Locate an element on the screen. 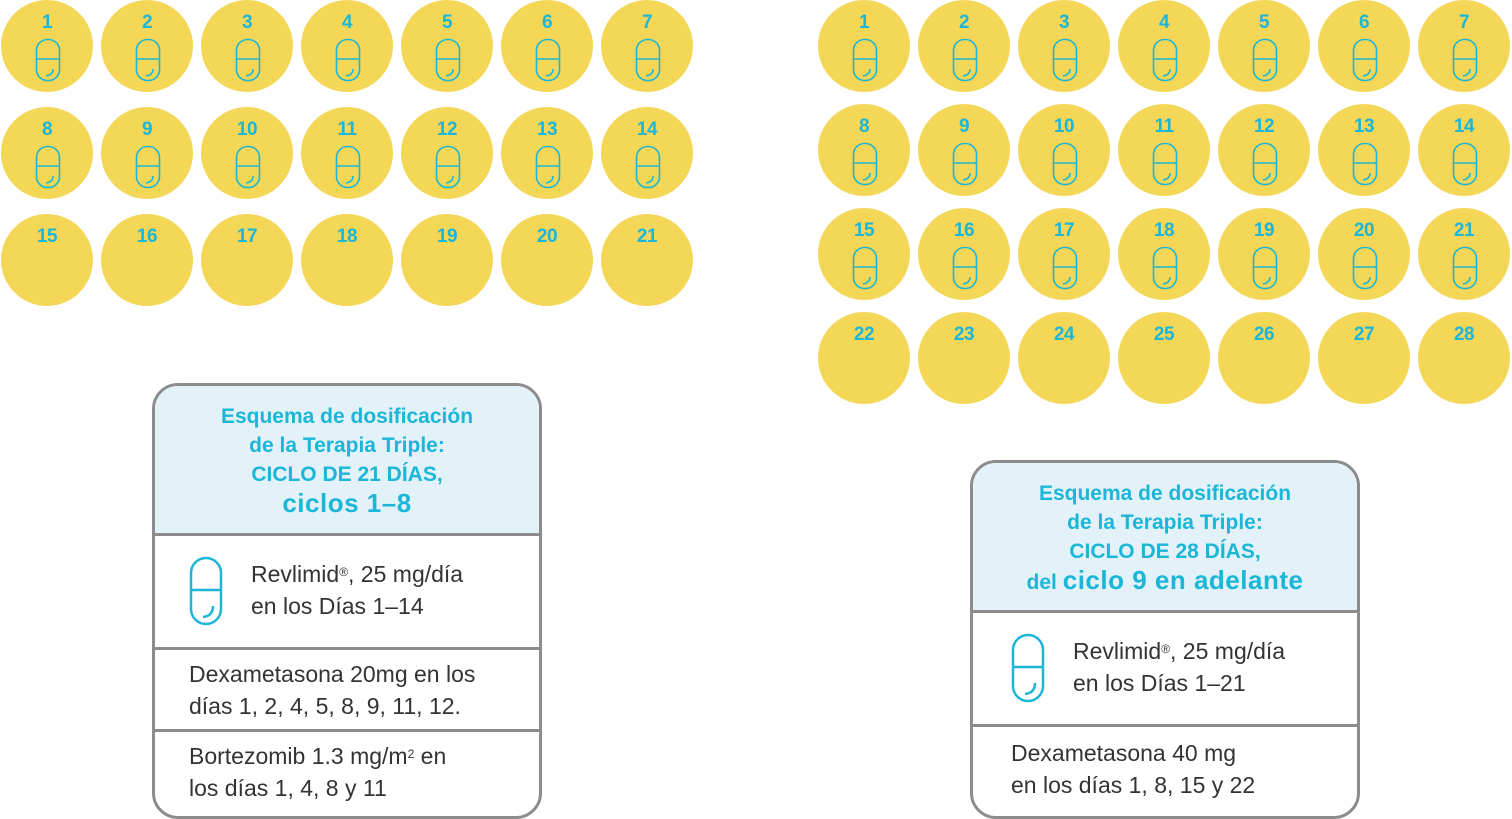 The height and width of the screenshot is (819, 1512). revlimid-row: Revlimid®, 25 mg/día en los Días 1–21 is located at coordinates (1165, 670).